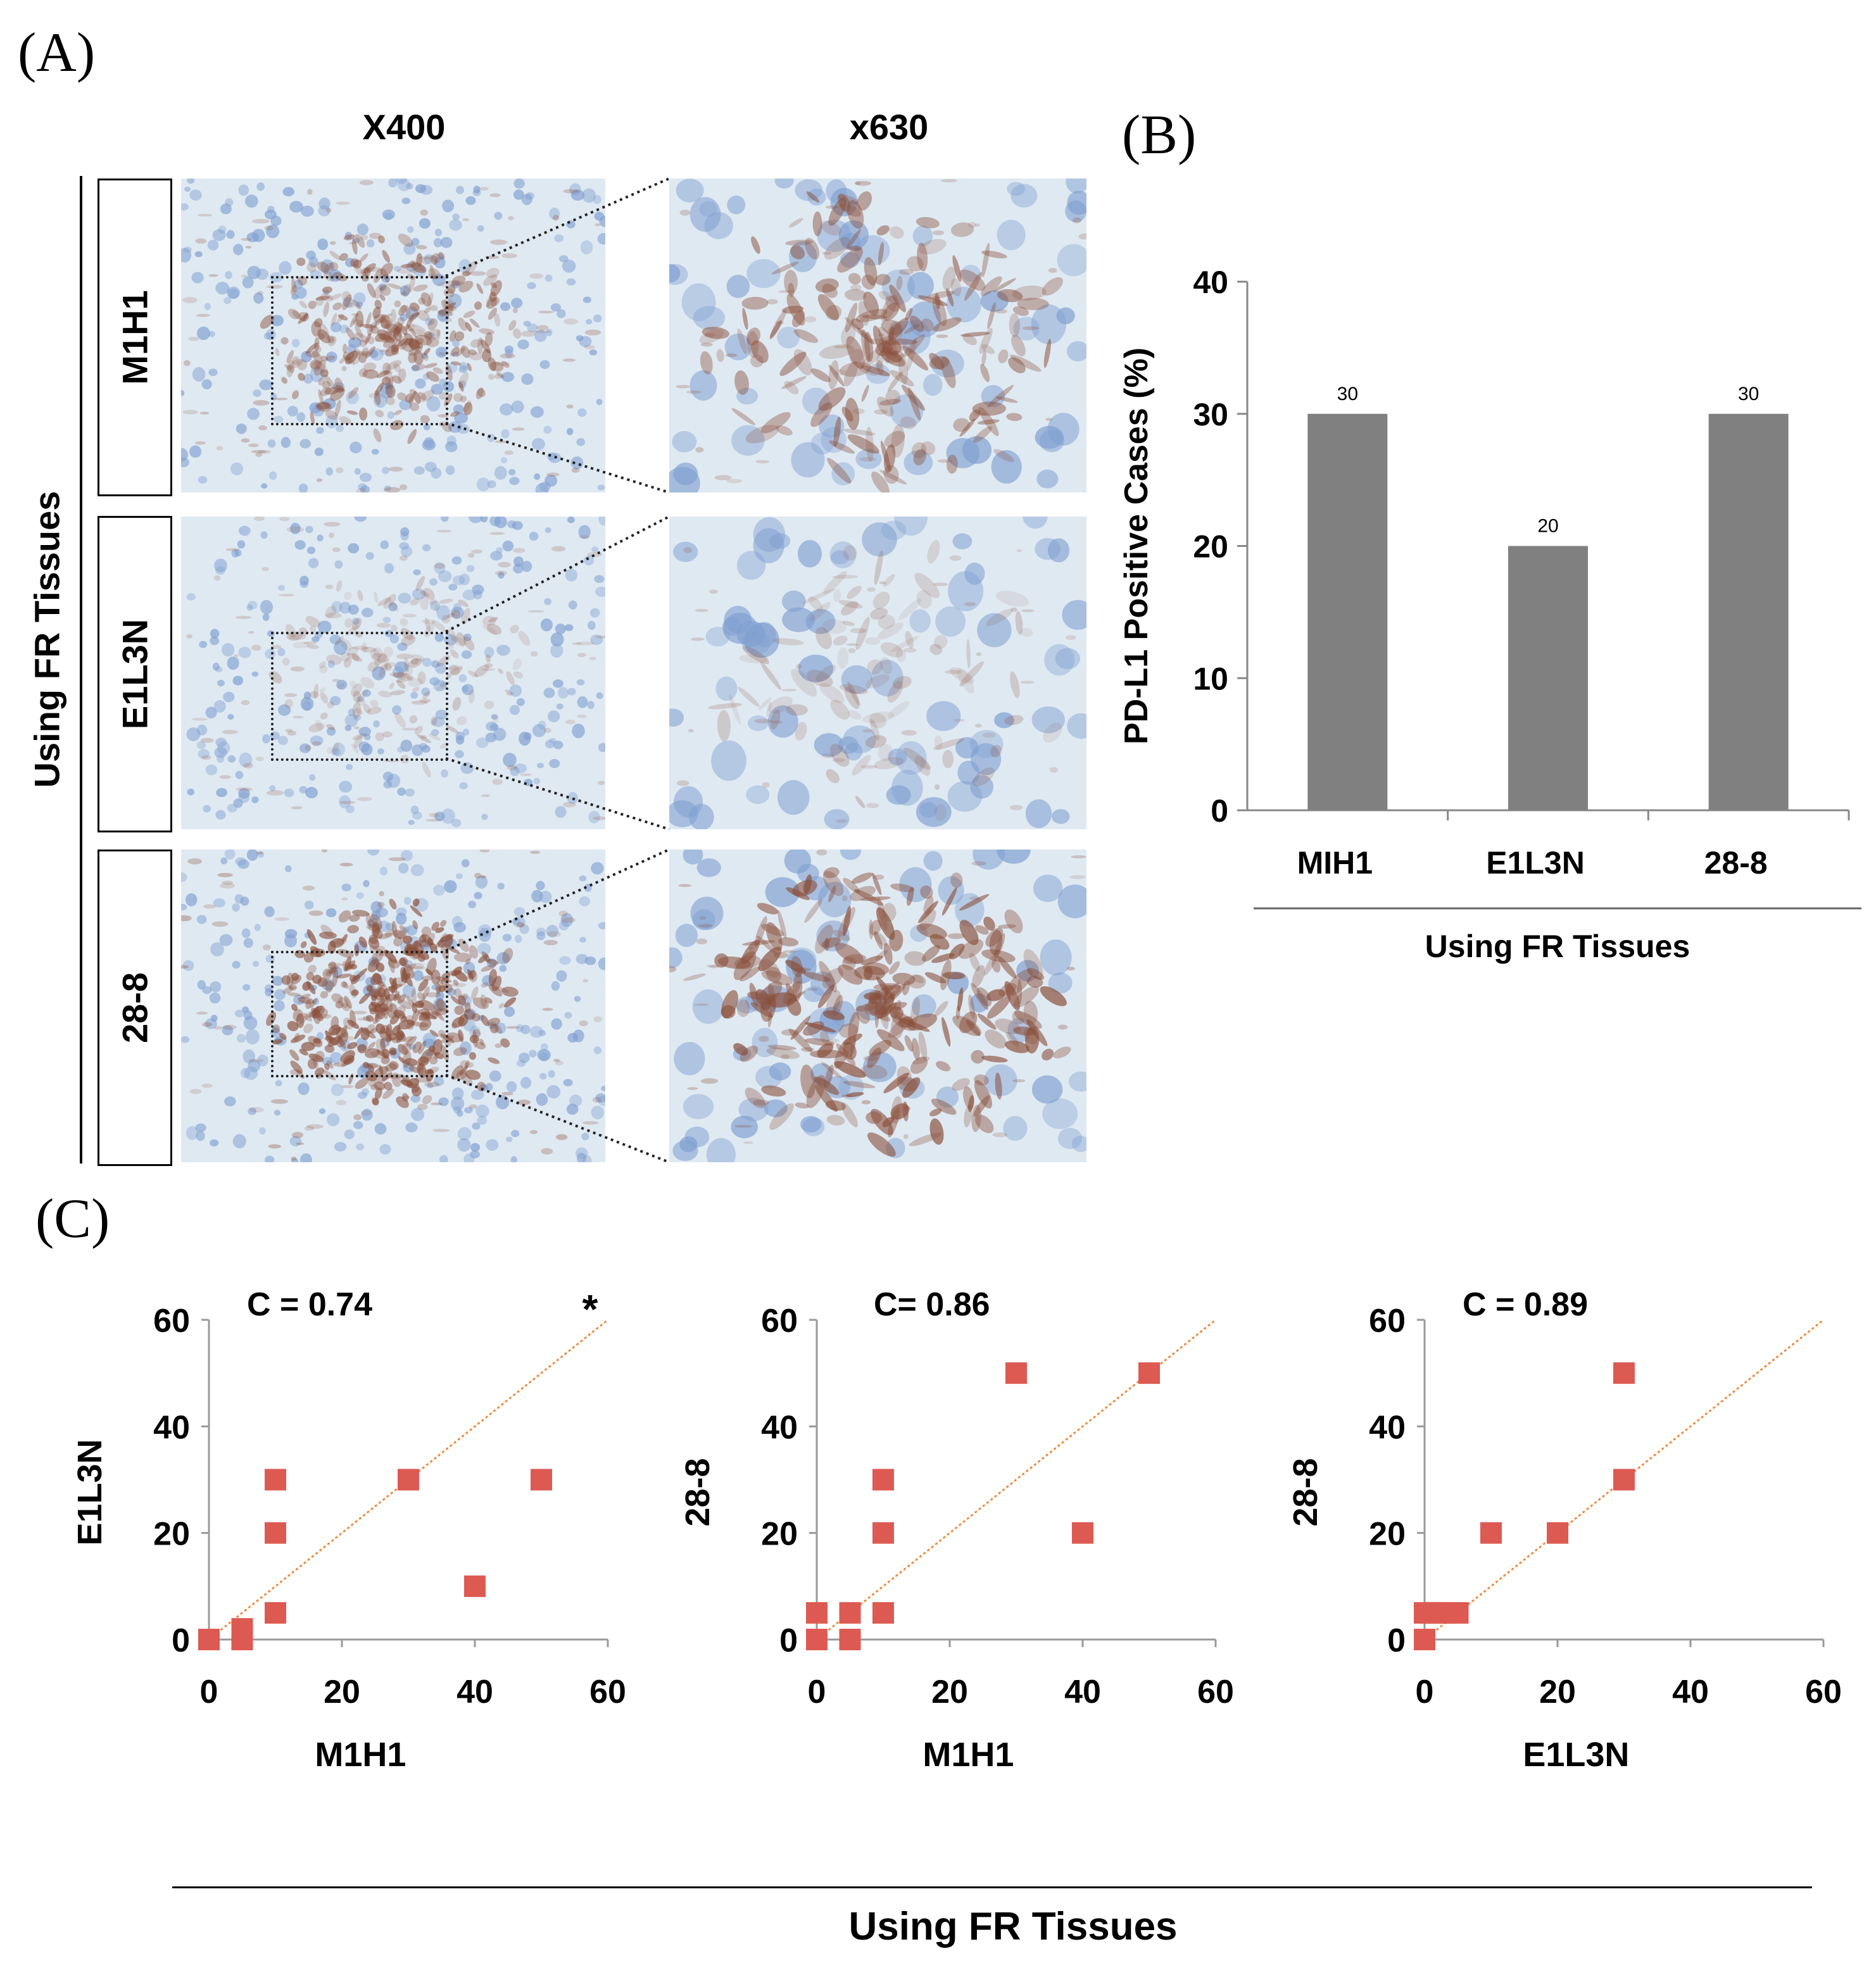 The image size is (1876, 1963). What do you see at coordinates (1210, 414) in the screenshot?
I see `bar-y-tick-label: 30` at bounding box center [1210, 414].